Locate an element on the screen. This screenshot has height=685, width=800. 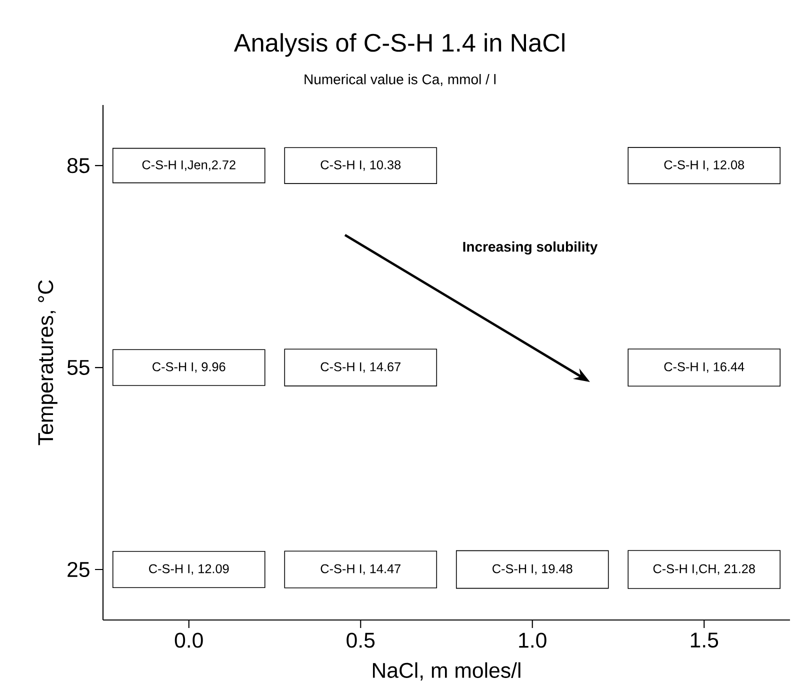
data-label: C-S-H I, 12.08 is located at coordinates (704, 165).